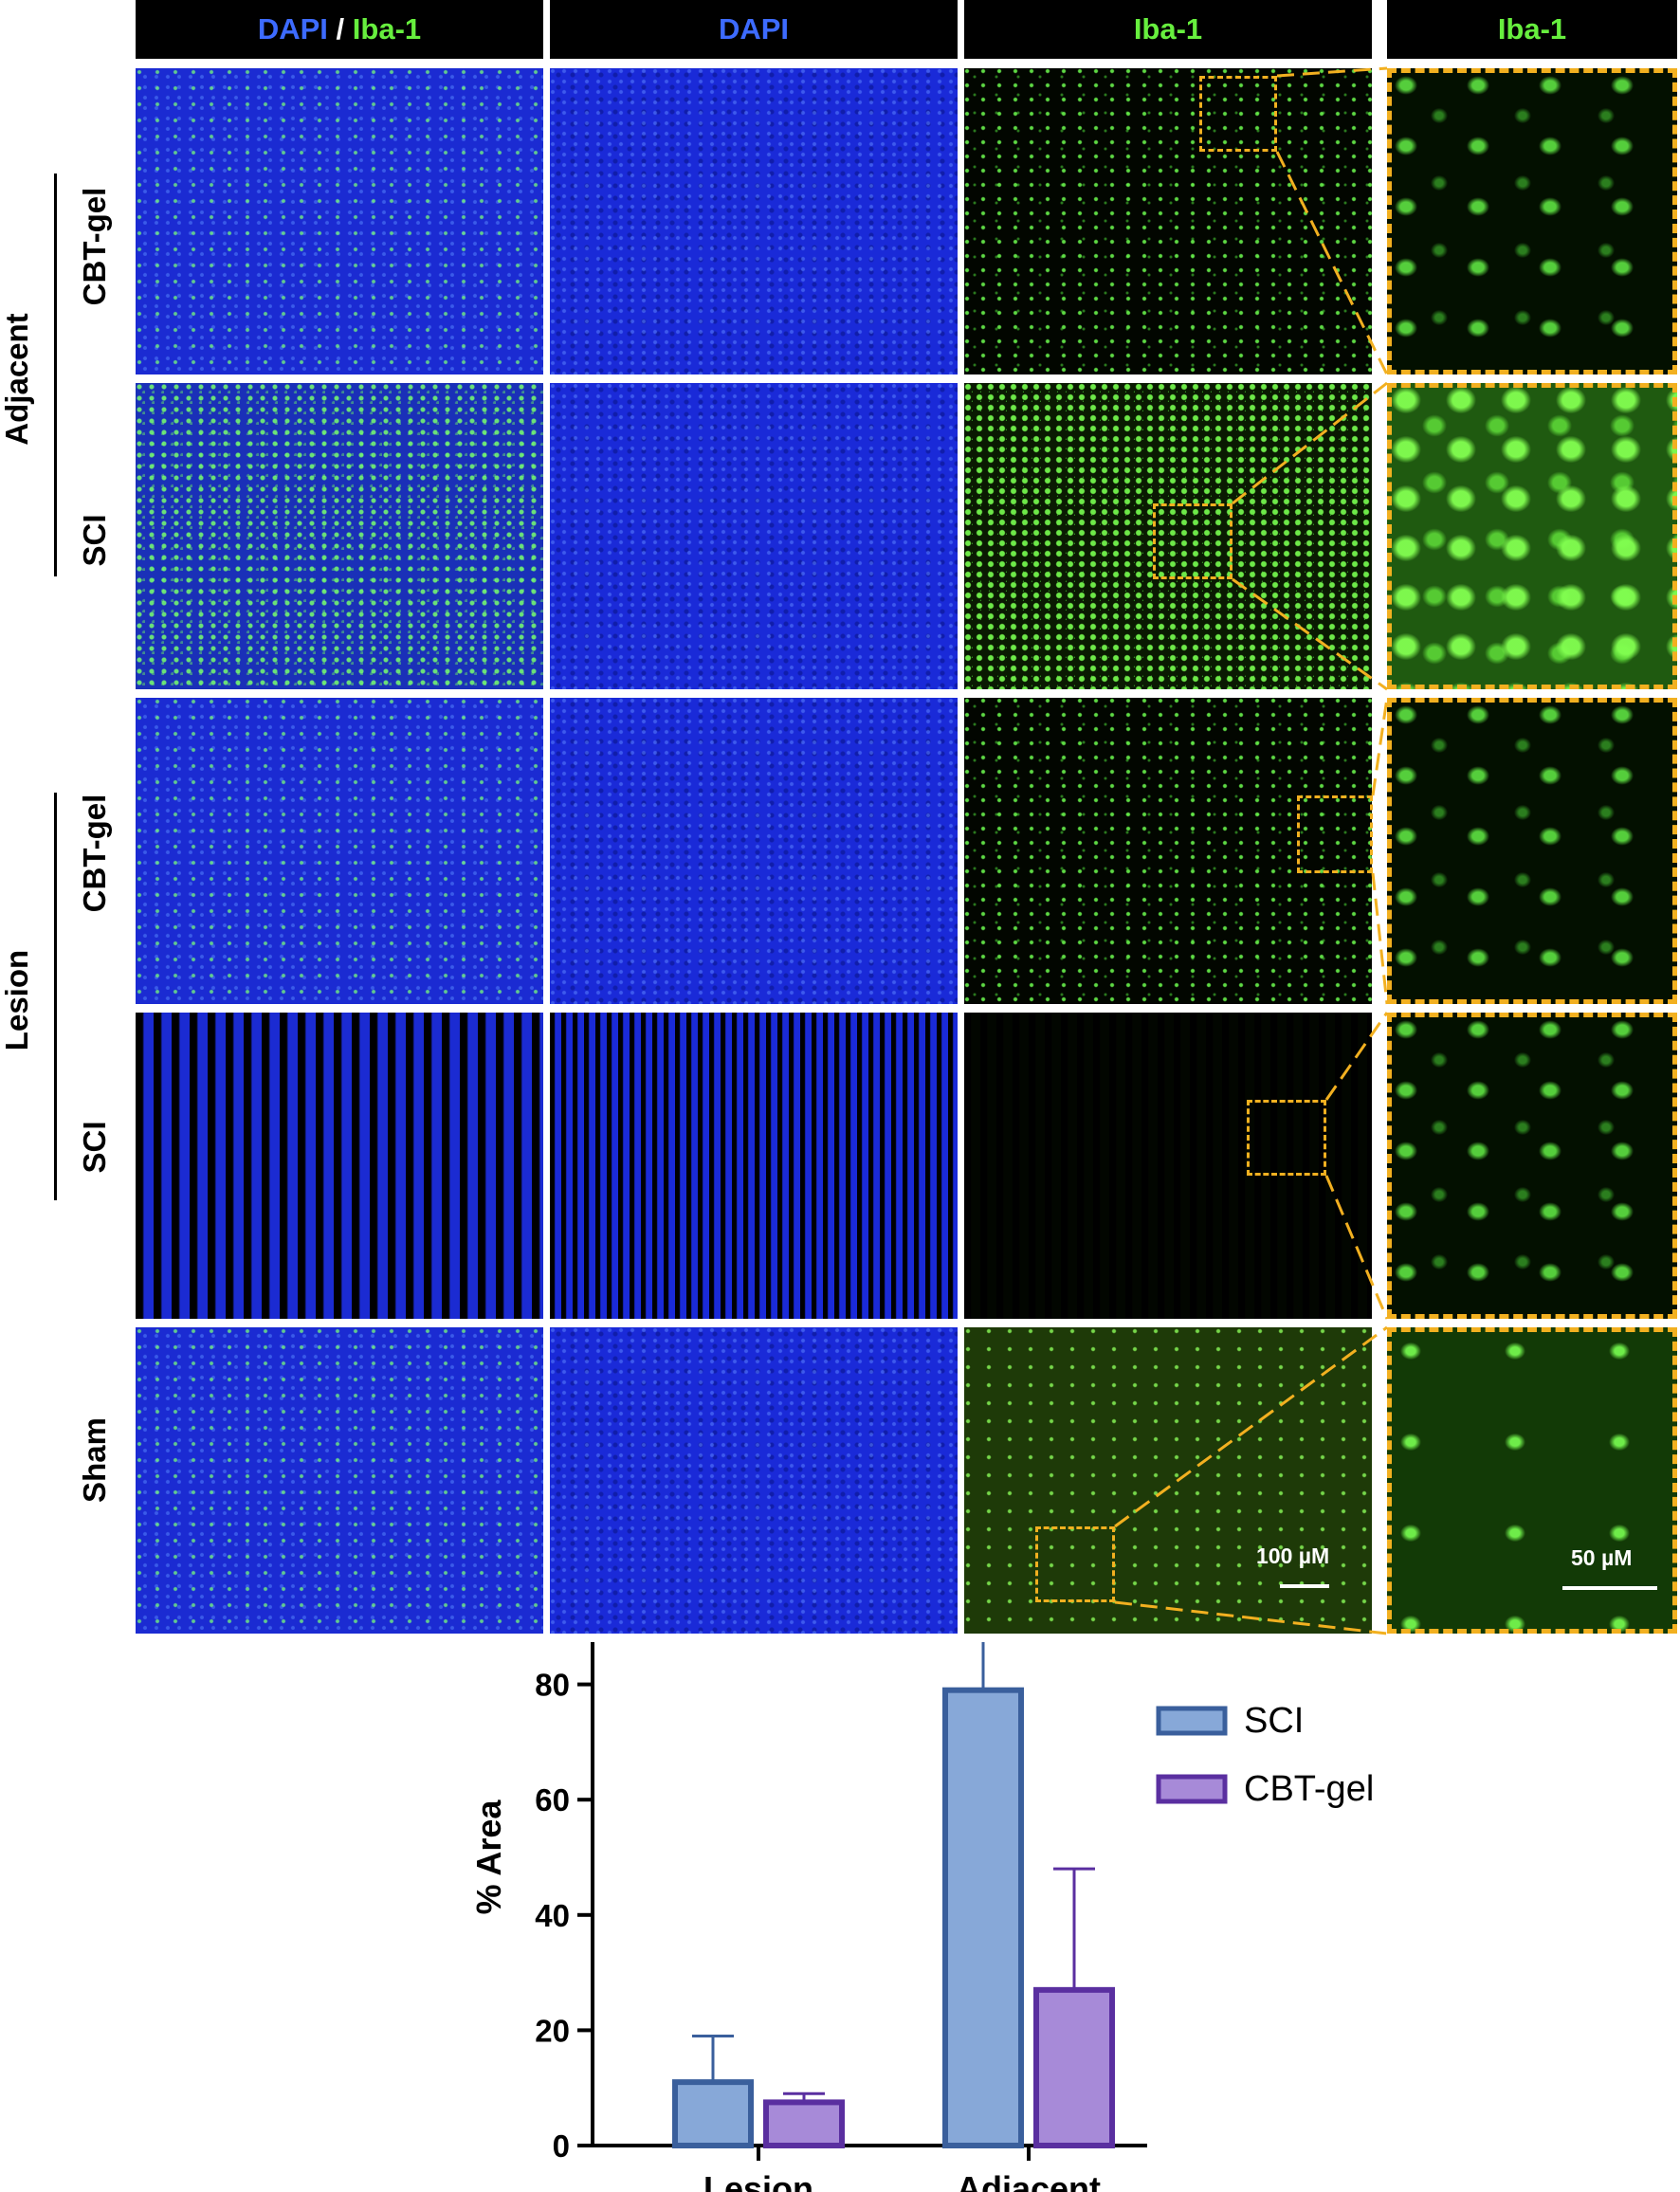 The height and width of the screenshot is (2192, 1680). I want to click on group-label-lesion: Lesion, so click(17, 1000).